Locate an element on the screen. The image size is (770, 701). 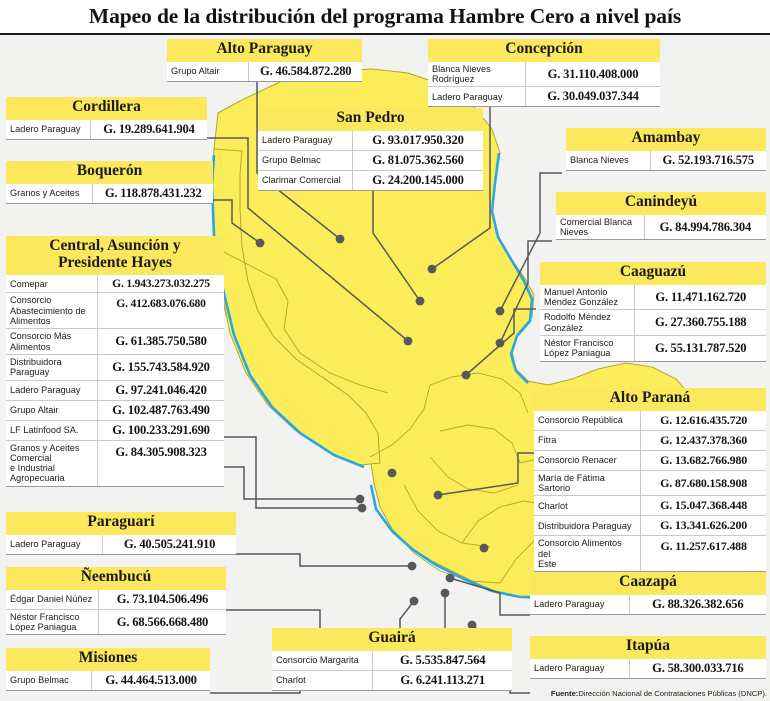
table-row: Clarimar Comercial G. 24.200.145.000 is located at coordinates (370, 180).